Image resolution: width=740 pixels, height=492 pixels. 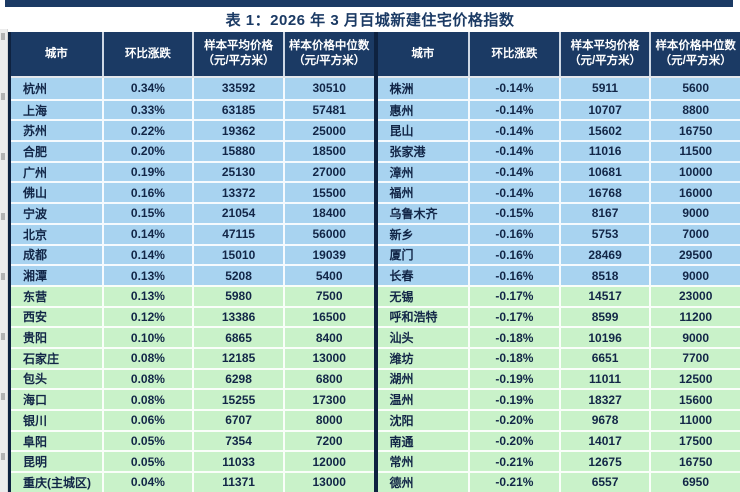 What do you see at coordinates (147, 337) in the screenshot?
I see `mom-change-cell: 0.10%` at bounding box center [147, 337].